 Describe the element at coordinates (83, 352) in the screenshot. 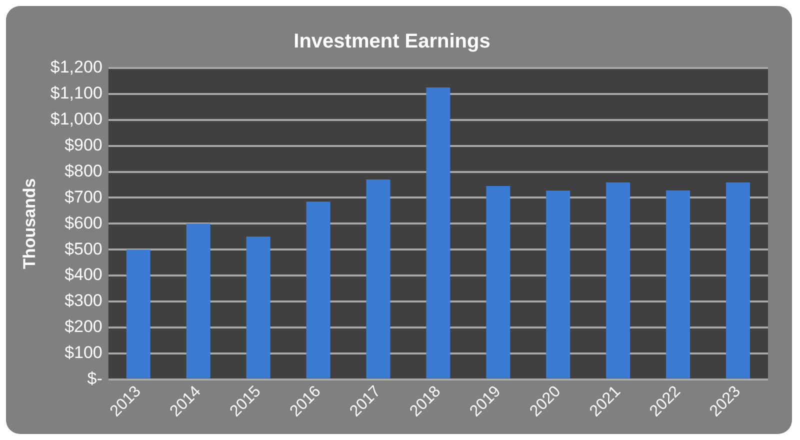

I see `y-tick-label: $100` at that location.